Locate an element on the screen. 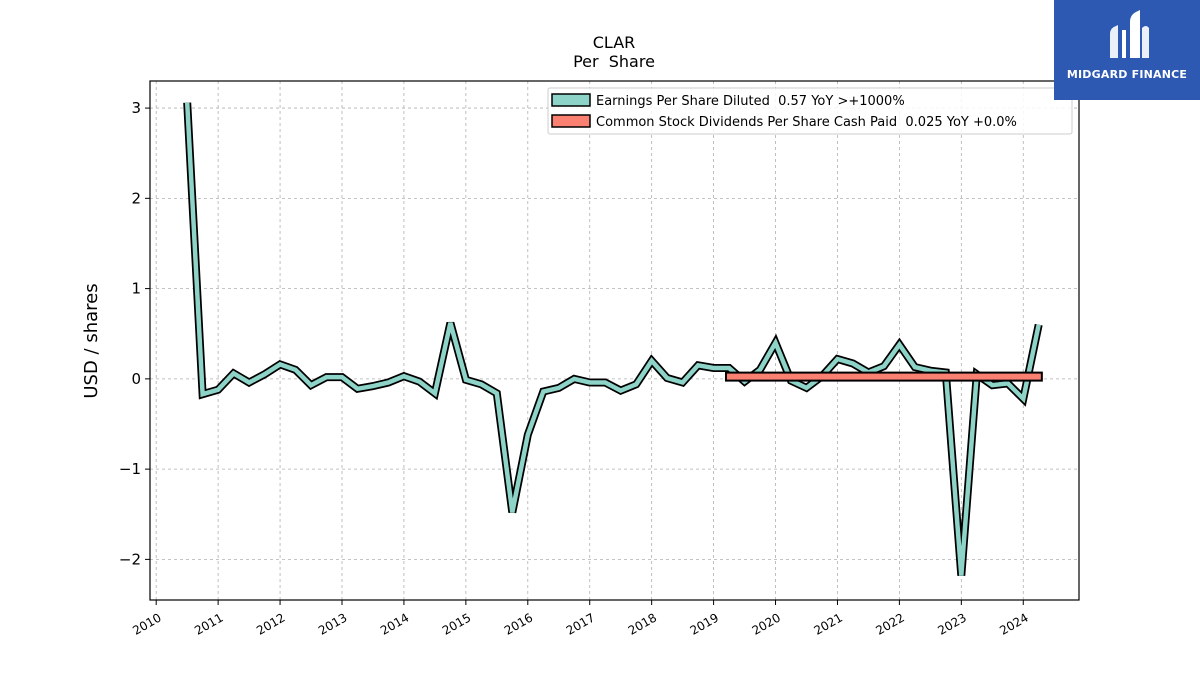 The width and height of the screenshot is (1200, 675). logo-text: MIDGARD FINANCE is located at coordinates (1127, 74).